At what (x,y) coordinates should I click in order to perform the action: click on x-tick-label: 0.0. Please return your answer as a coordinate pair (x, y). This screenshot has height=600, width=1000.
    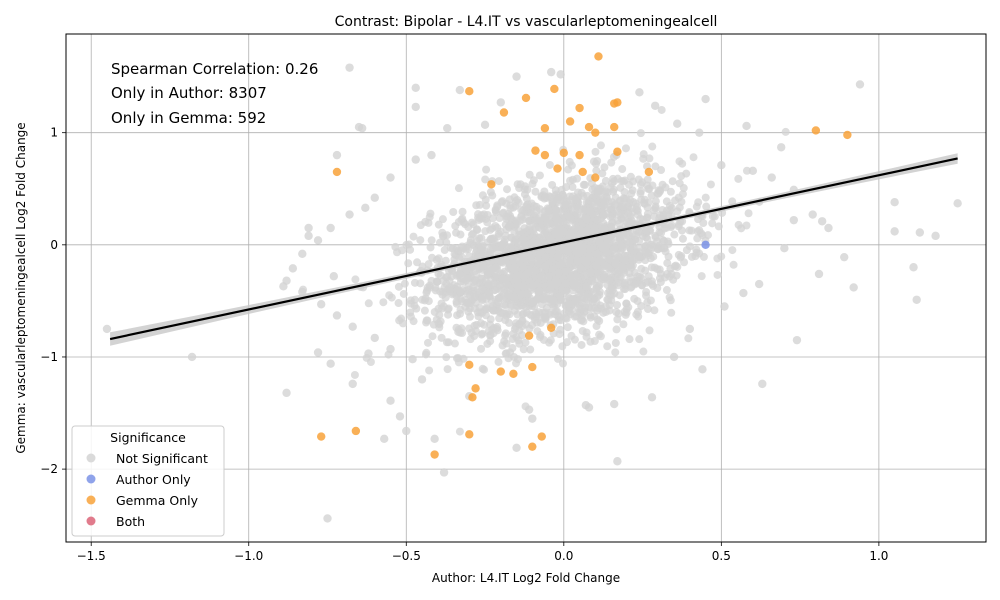
    Looking at the image, I should click on (563, 556).